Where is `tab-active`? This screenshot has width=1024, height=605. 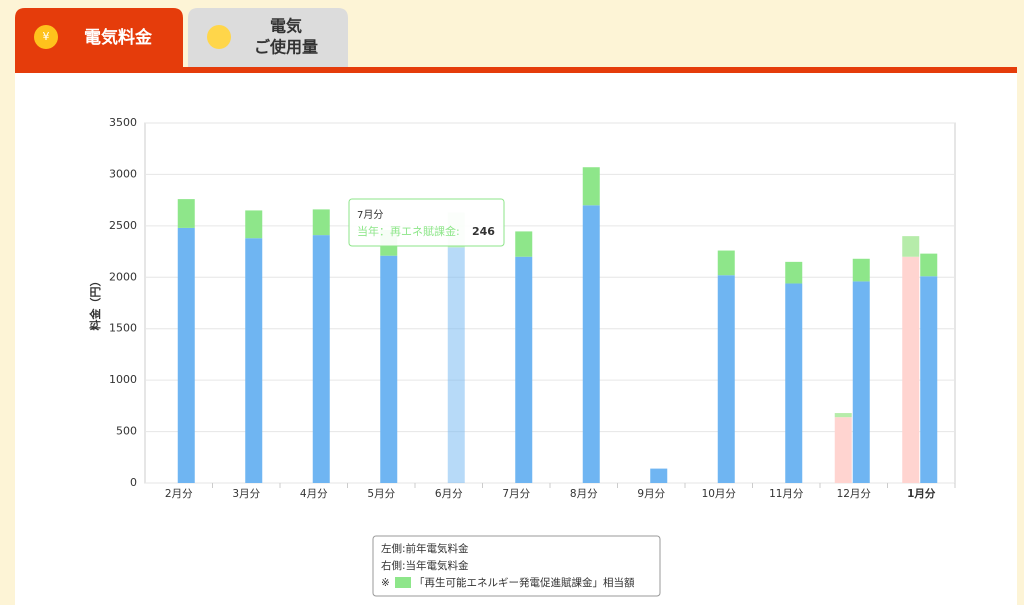
tab-active is located at coordinates (99, 38).